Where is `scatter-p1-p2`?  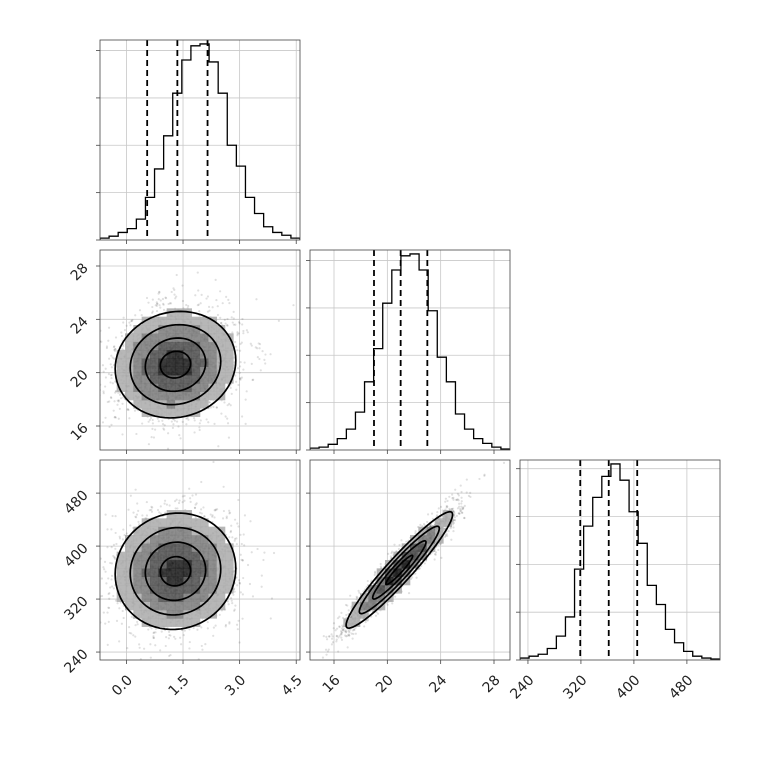
scatter-p1-p2 is located at coordinates (196, 351).